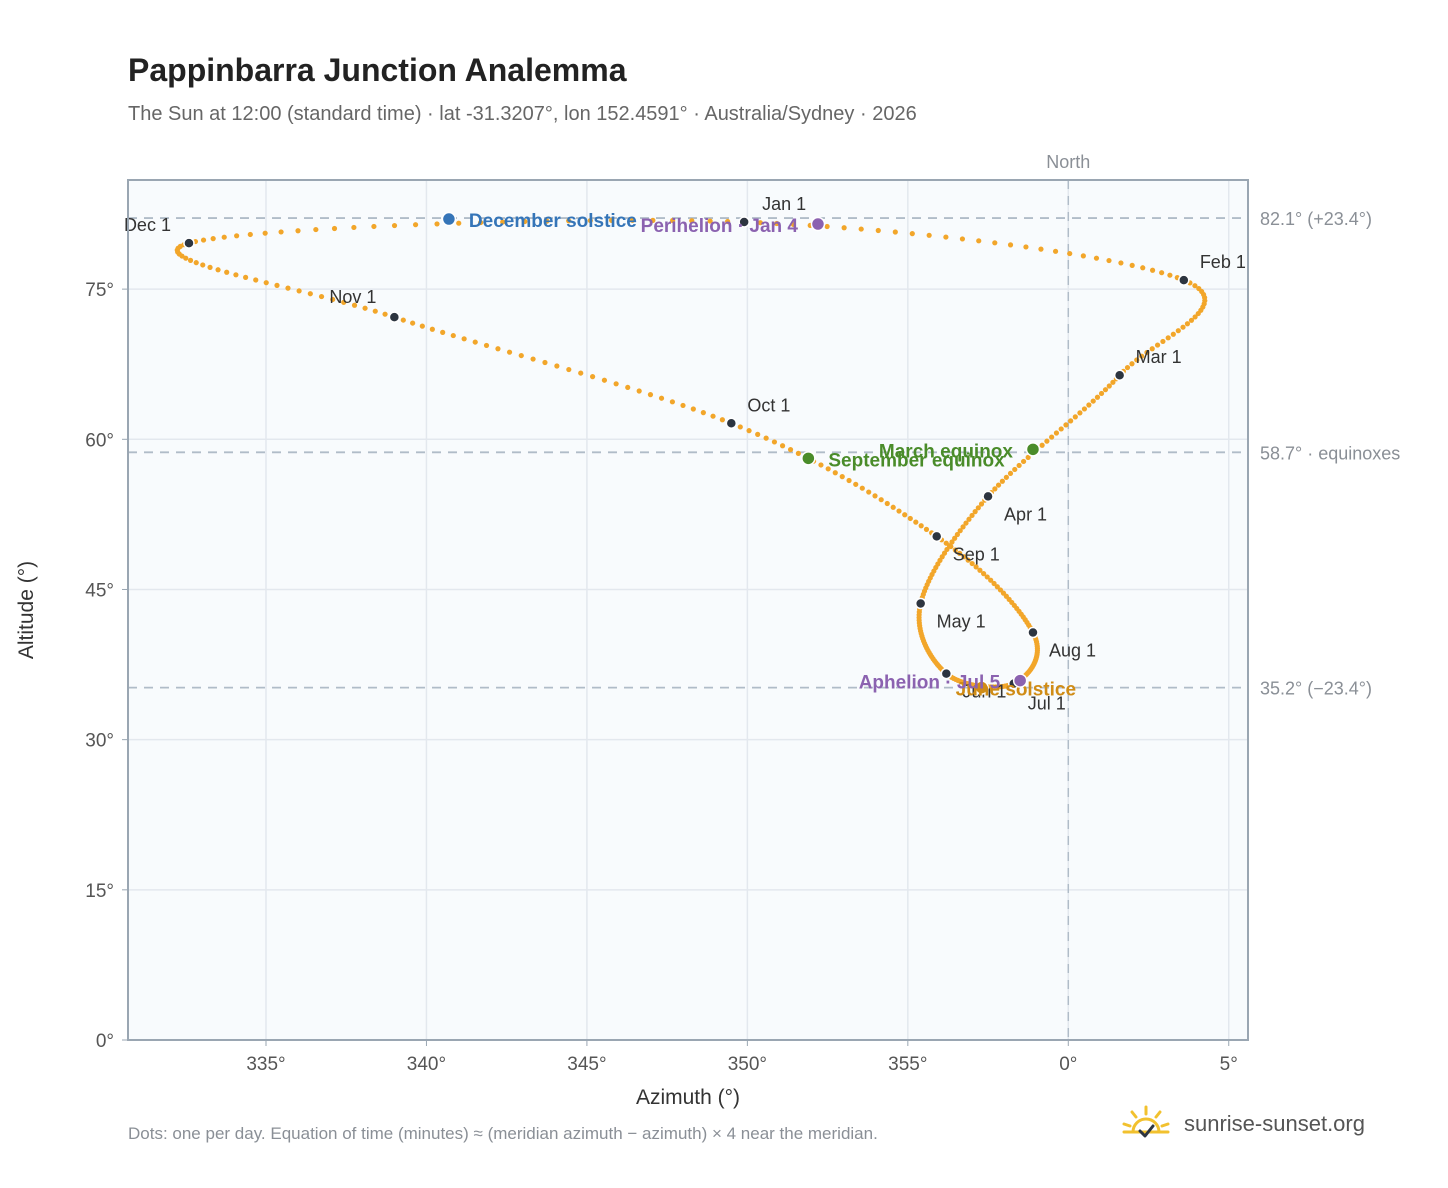 Image resolution: width=1448 pixels, height=1188 pixels. What do you see at coordinates (265, 1064) in the screenshot?
I see `x-tick-label: 335°` at bounding box center [265, 1064].